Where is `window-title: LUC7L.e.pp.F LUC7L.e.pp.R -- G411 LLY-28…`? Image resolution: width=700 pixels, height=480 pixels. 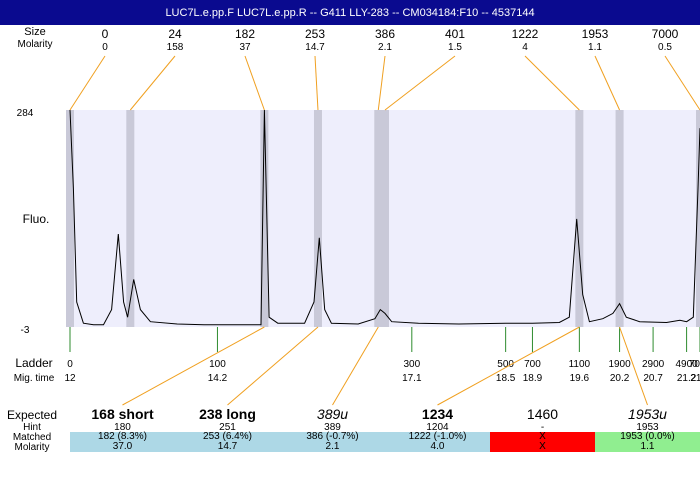 window-title: LUC7L.e.pp.F LUC7L.e.pp.R -- G411 LLY-28… is located at coordinates (350, 12).